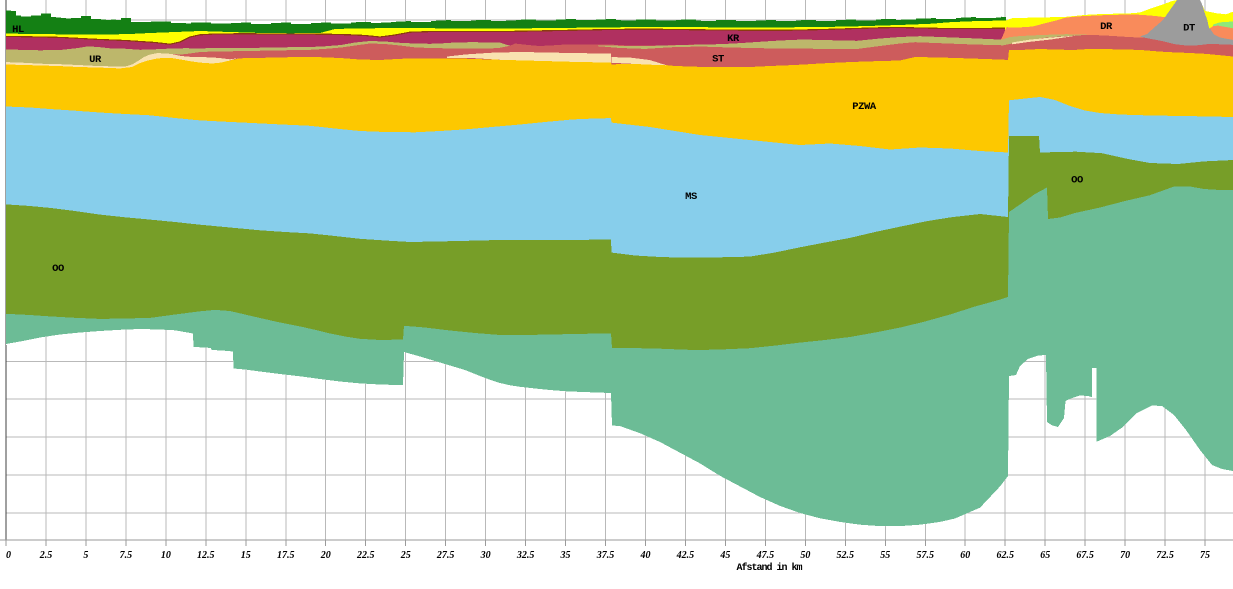  Describe the element at coordinates (18, 30) in the screenshot. I see `svg-text: HL` at that location.